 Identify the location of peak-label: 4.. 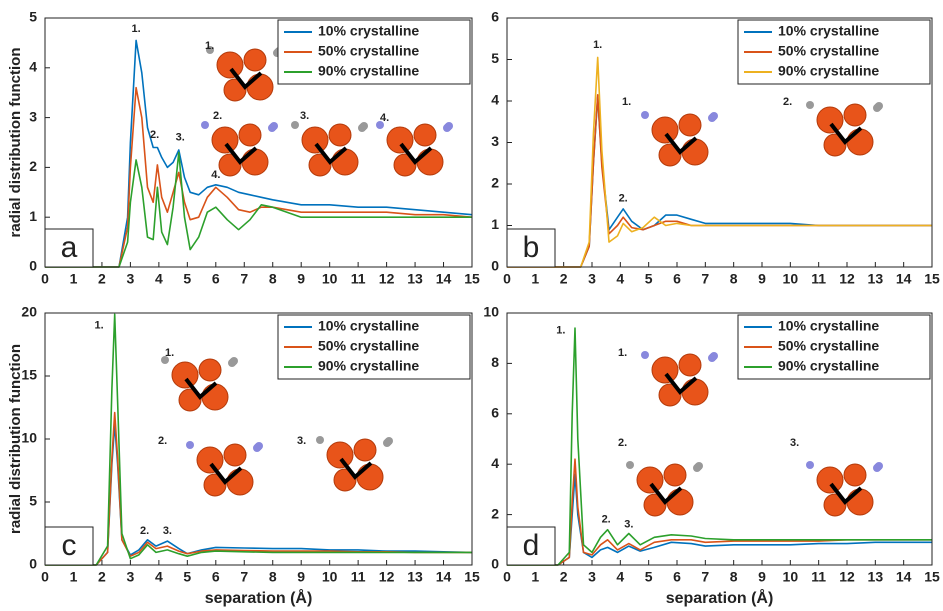
(215, 175).